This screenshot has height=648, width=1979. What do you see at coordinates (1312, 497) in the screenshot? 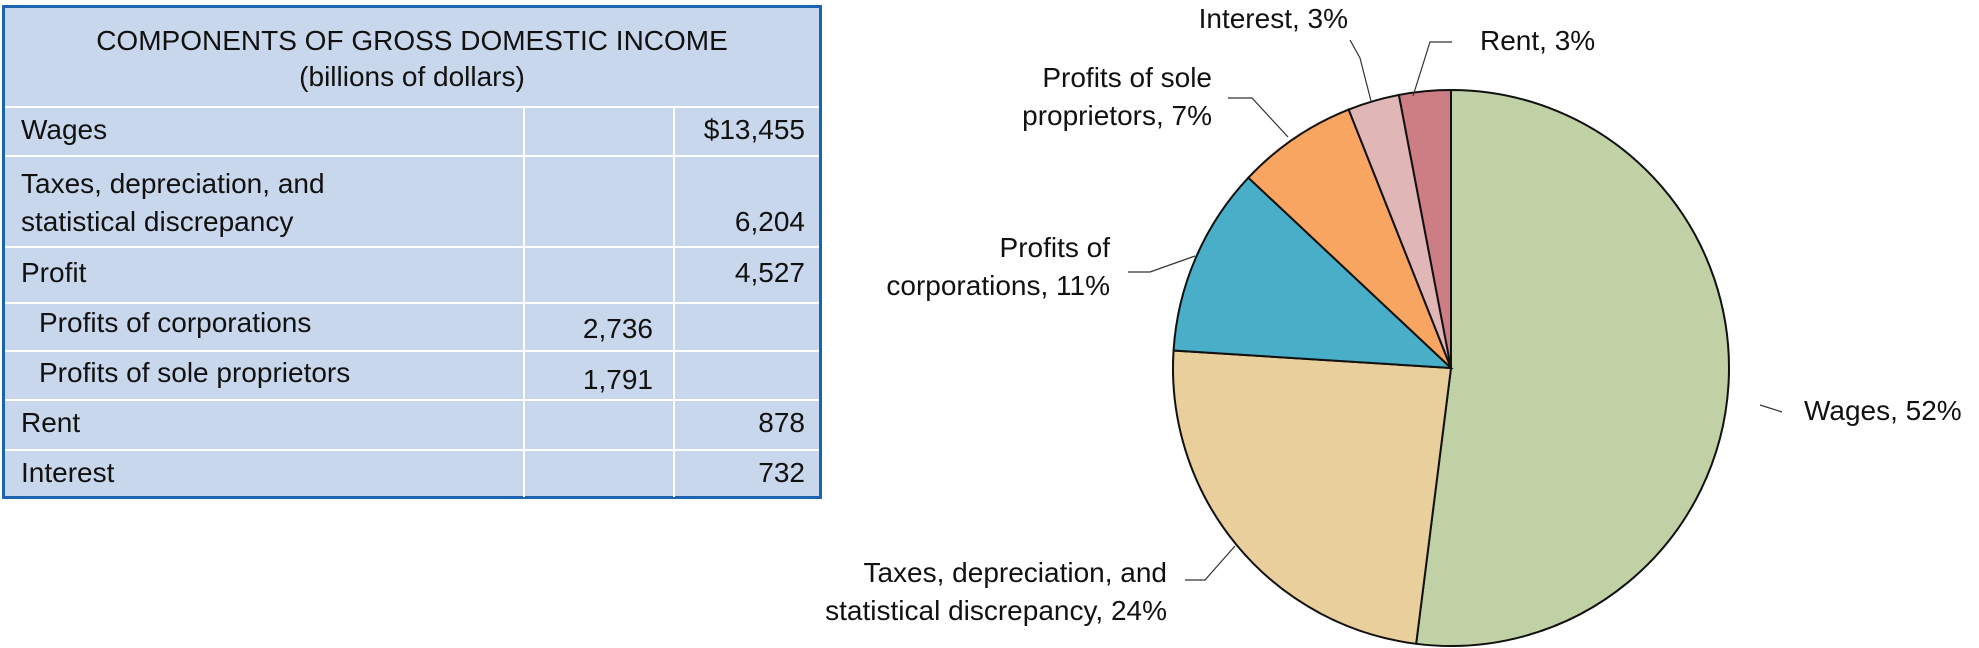
I see `pie-slice-taxes-depreciation-and-statistical-discrepancy` at bounding box center [1312, 497].